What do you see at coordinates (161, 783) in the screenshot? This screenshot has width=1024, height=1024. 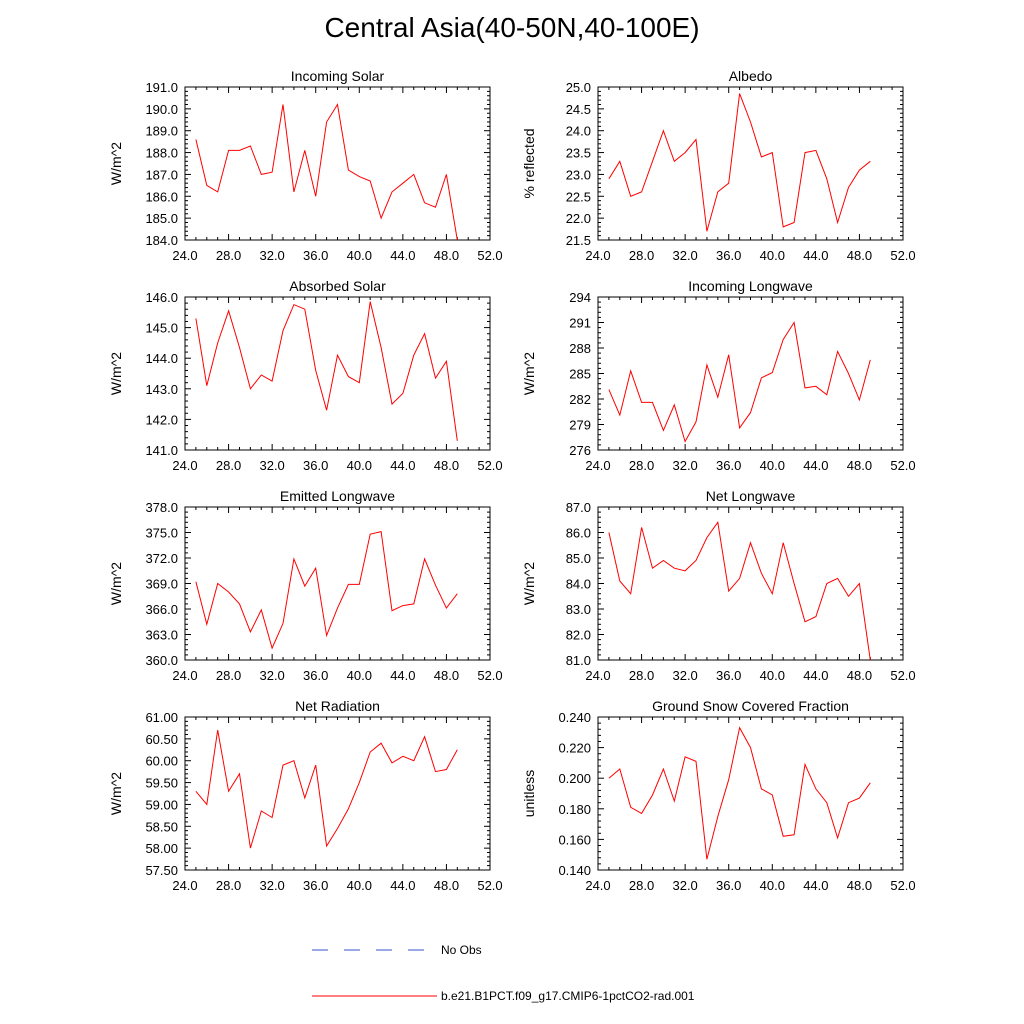 I see `y-tick-label: 59.50` at bounding box center [161, 783].